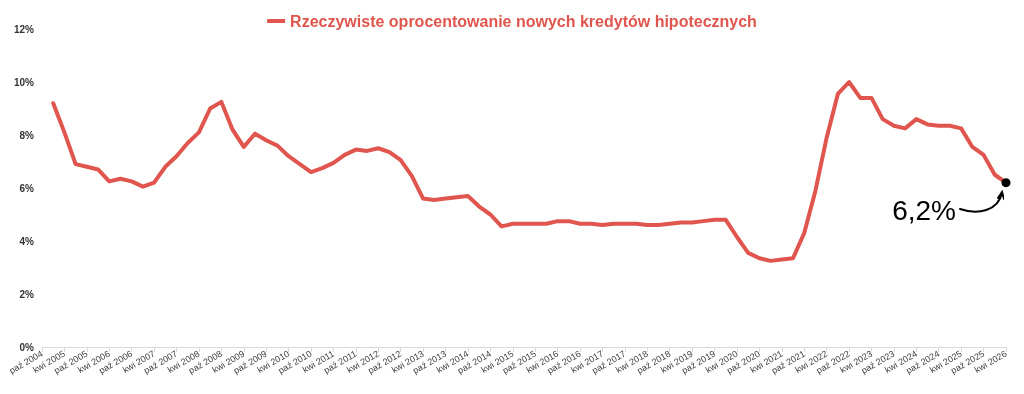  Describe the element at coordinates (27, 347) in the screenshot. I see `y-tick-label: 0%` at that location.